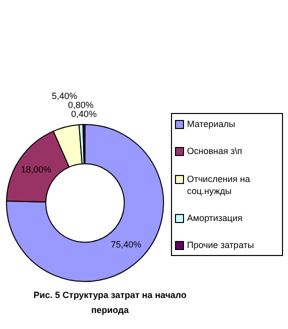 The image size is (288, 329). What do you see at coordinates (219, 184) in the screenshot?
I see `legend-label: Отчисления на соц.нужды` at bounding box center [219, 184].